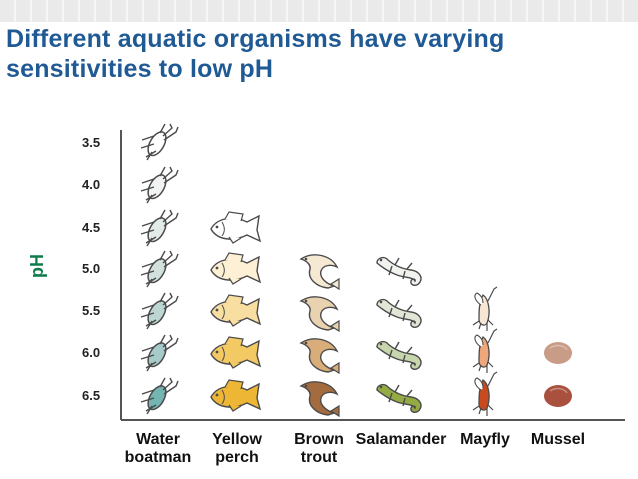  I want to click on organism-label: Salamander, so click(401, 440).